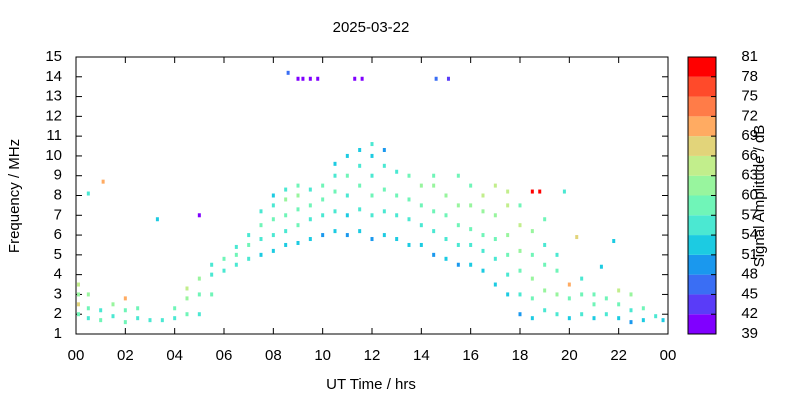  I want to click on y-tick-label: 13, so click(53, 96).